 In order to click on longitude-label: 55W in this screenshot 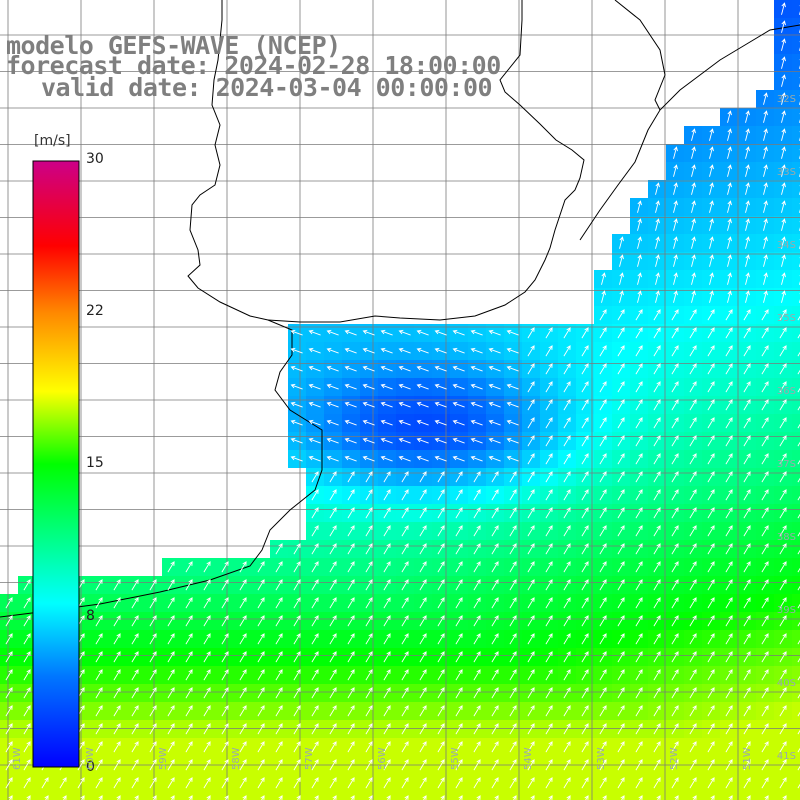, I will do `click(455, 758)`.